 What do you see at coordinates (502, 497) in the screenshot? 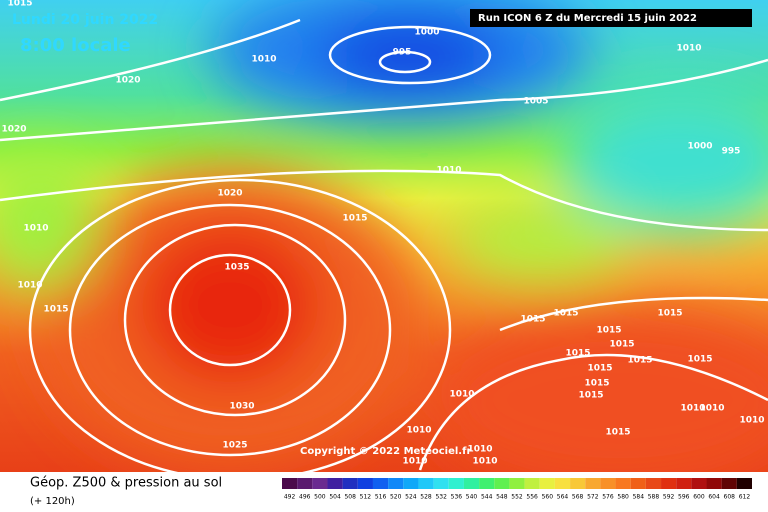
I see `scale-label: 548` at bounding box center [502, 497].